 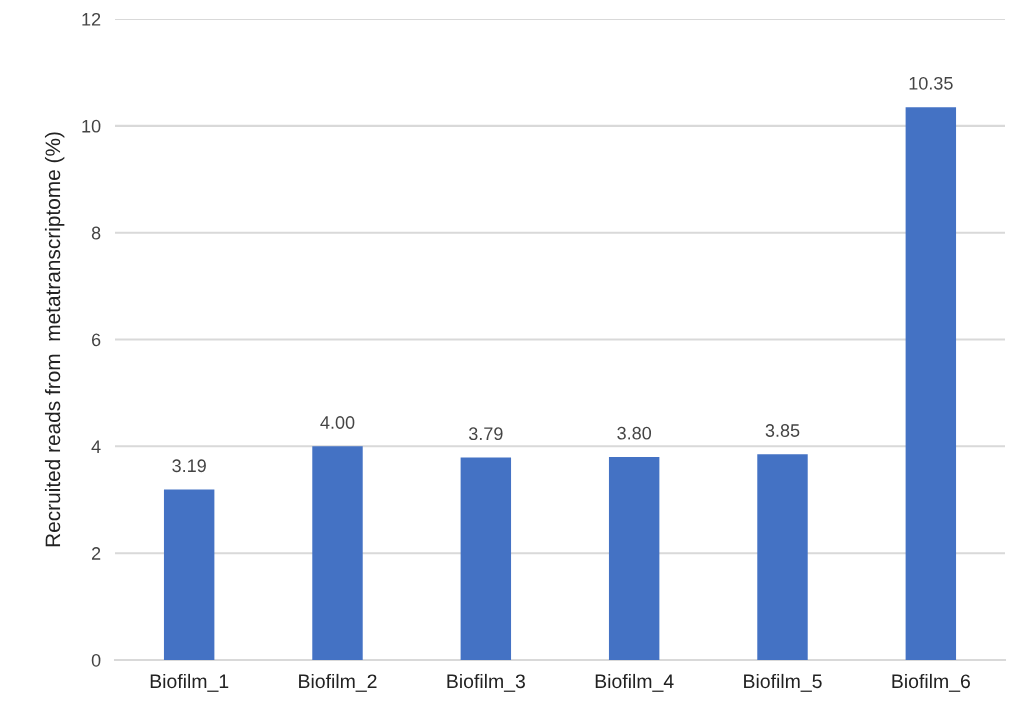 What do you see at coordinates (91, 19) in the screenshot?
I see `y-tick-label: 12` at bounding box center [91, 19].